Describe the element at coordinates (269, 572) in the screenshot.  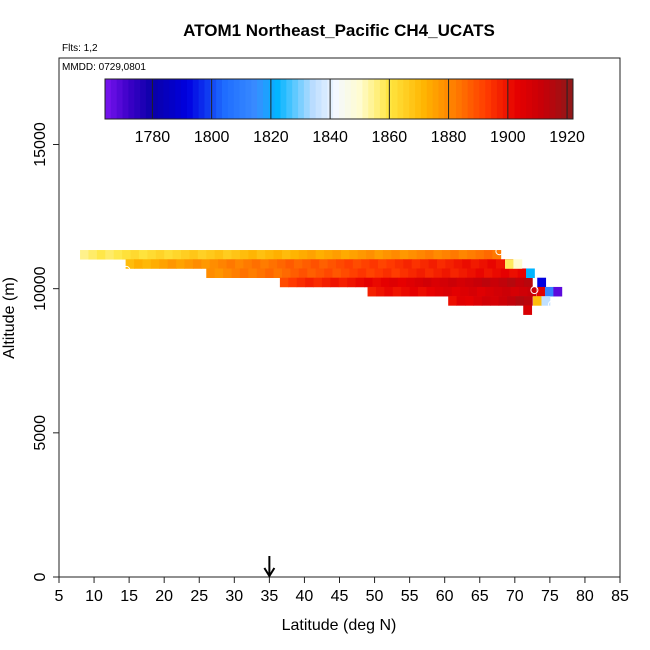
I see `arrow-head` at that location.